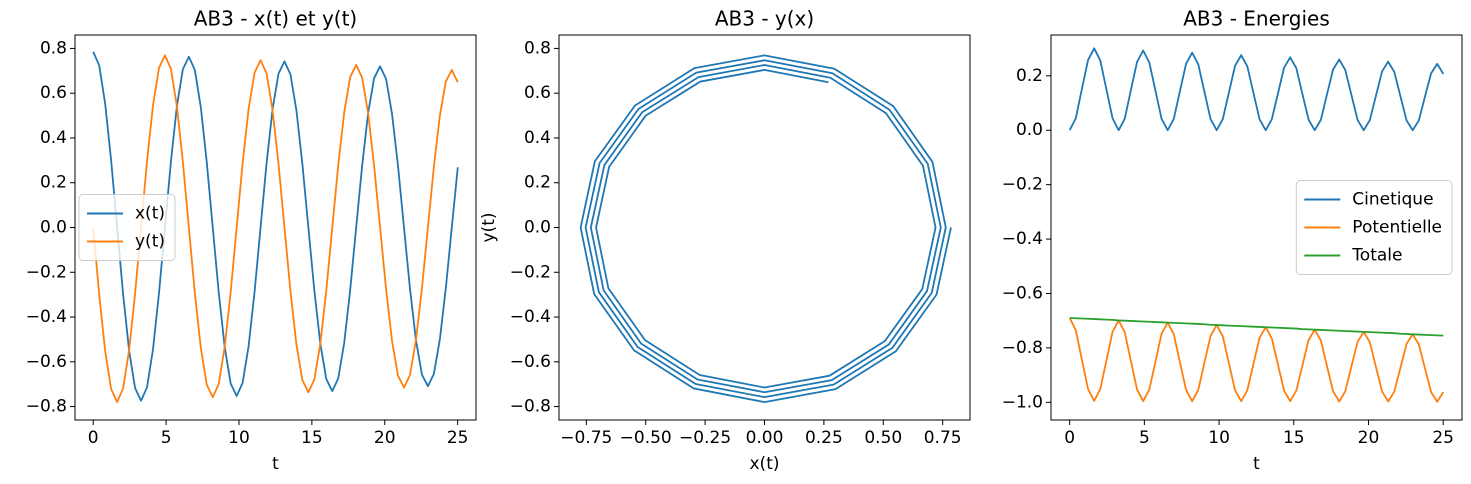  What do you see at coordinates (824, 438) in the screenshot?
I see `x-tick-label: 0.25` at bounding box center [824, 438].